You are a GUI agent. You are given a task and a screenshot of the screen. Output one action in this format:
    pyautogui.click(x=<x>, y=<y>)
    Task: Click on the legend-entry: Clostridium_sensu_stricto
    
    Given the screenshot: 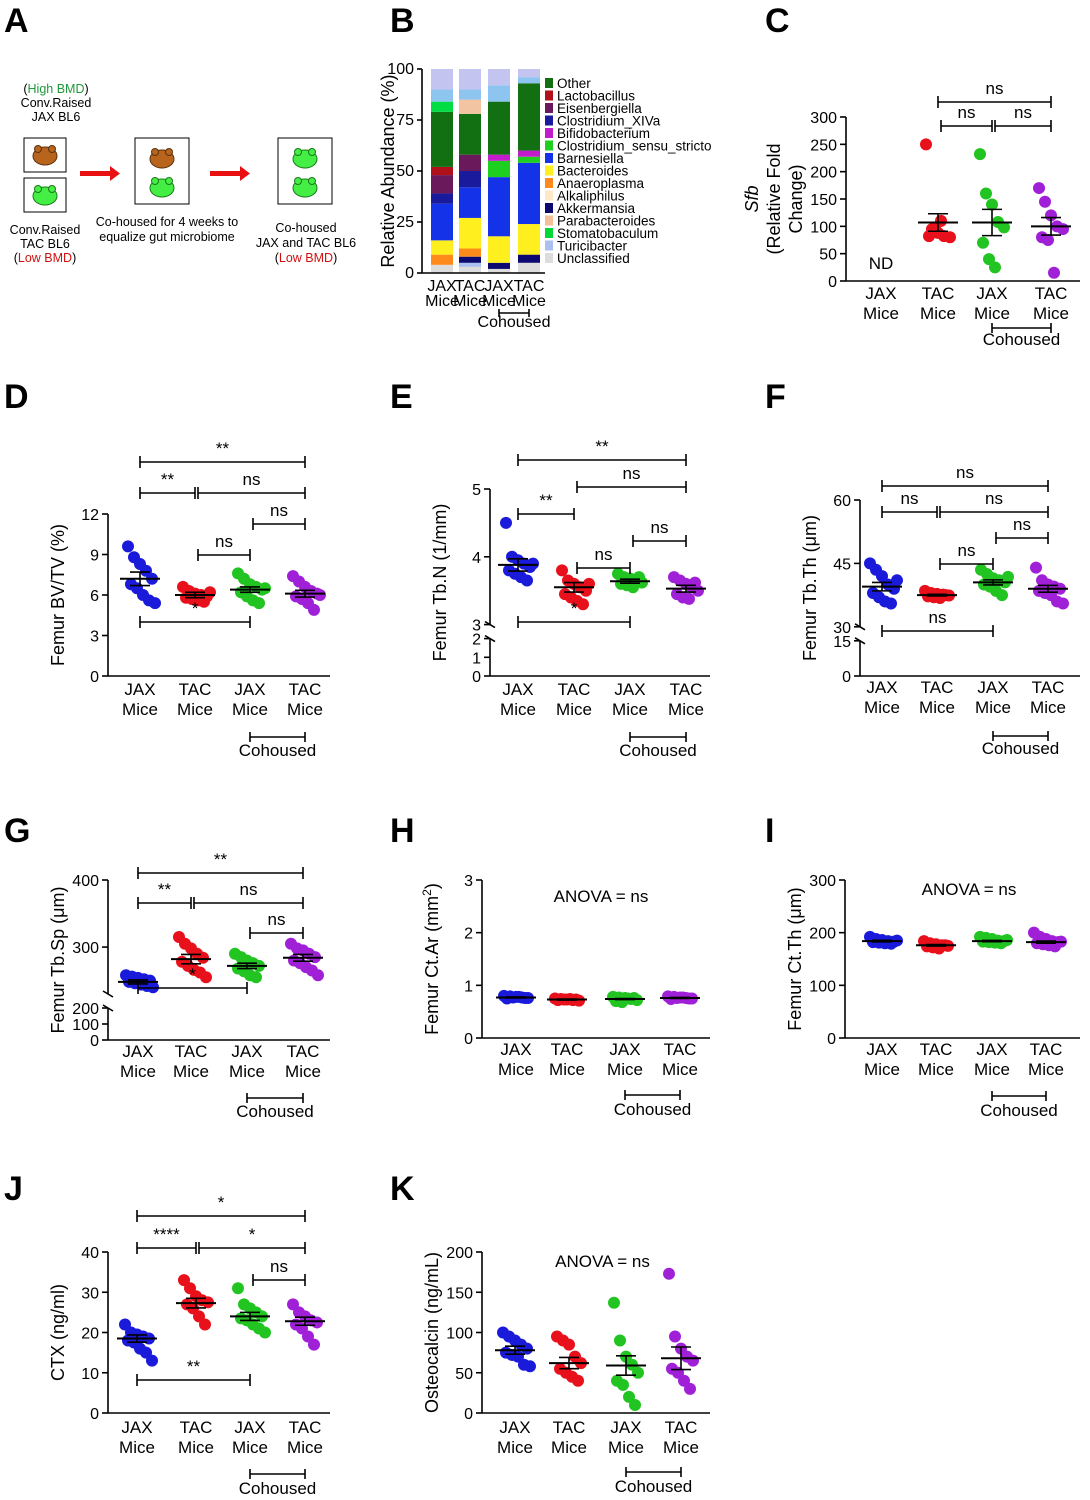 What is the action you would take?
    pyautogui.click(x=634, y=146)
    